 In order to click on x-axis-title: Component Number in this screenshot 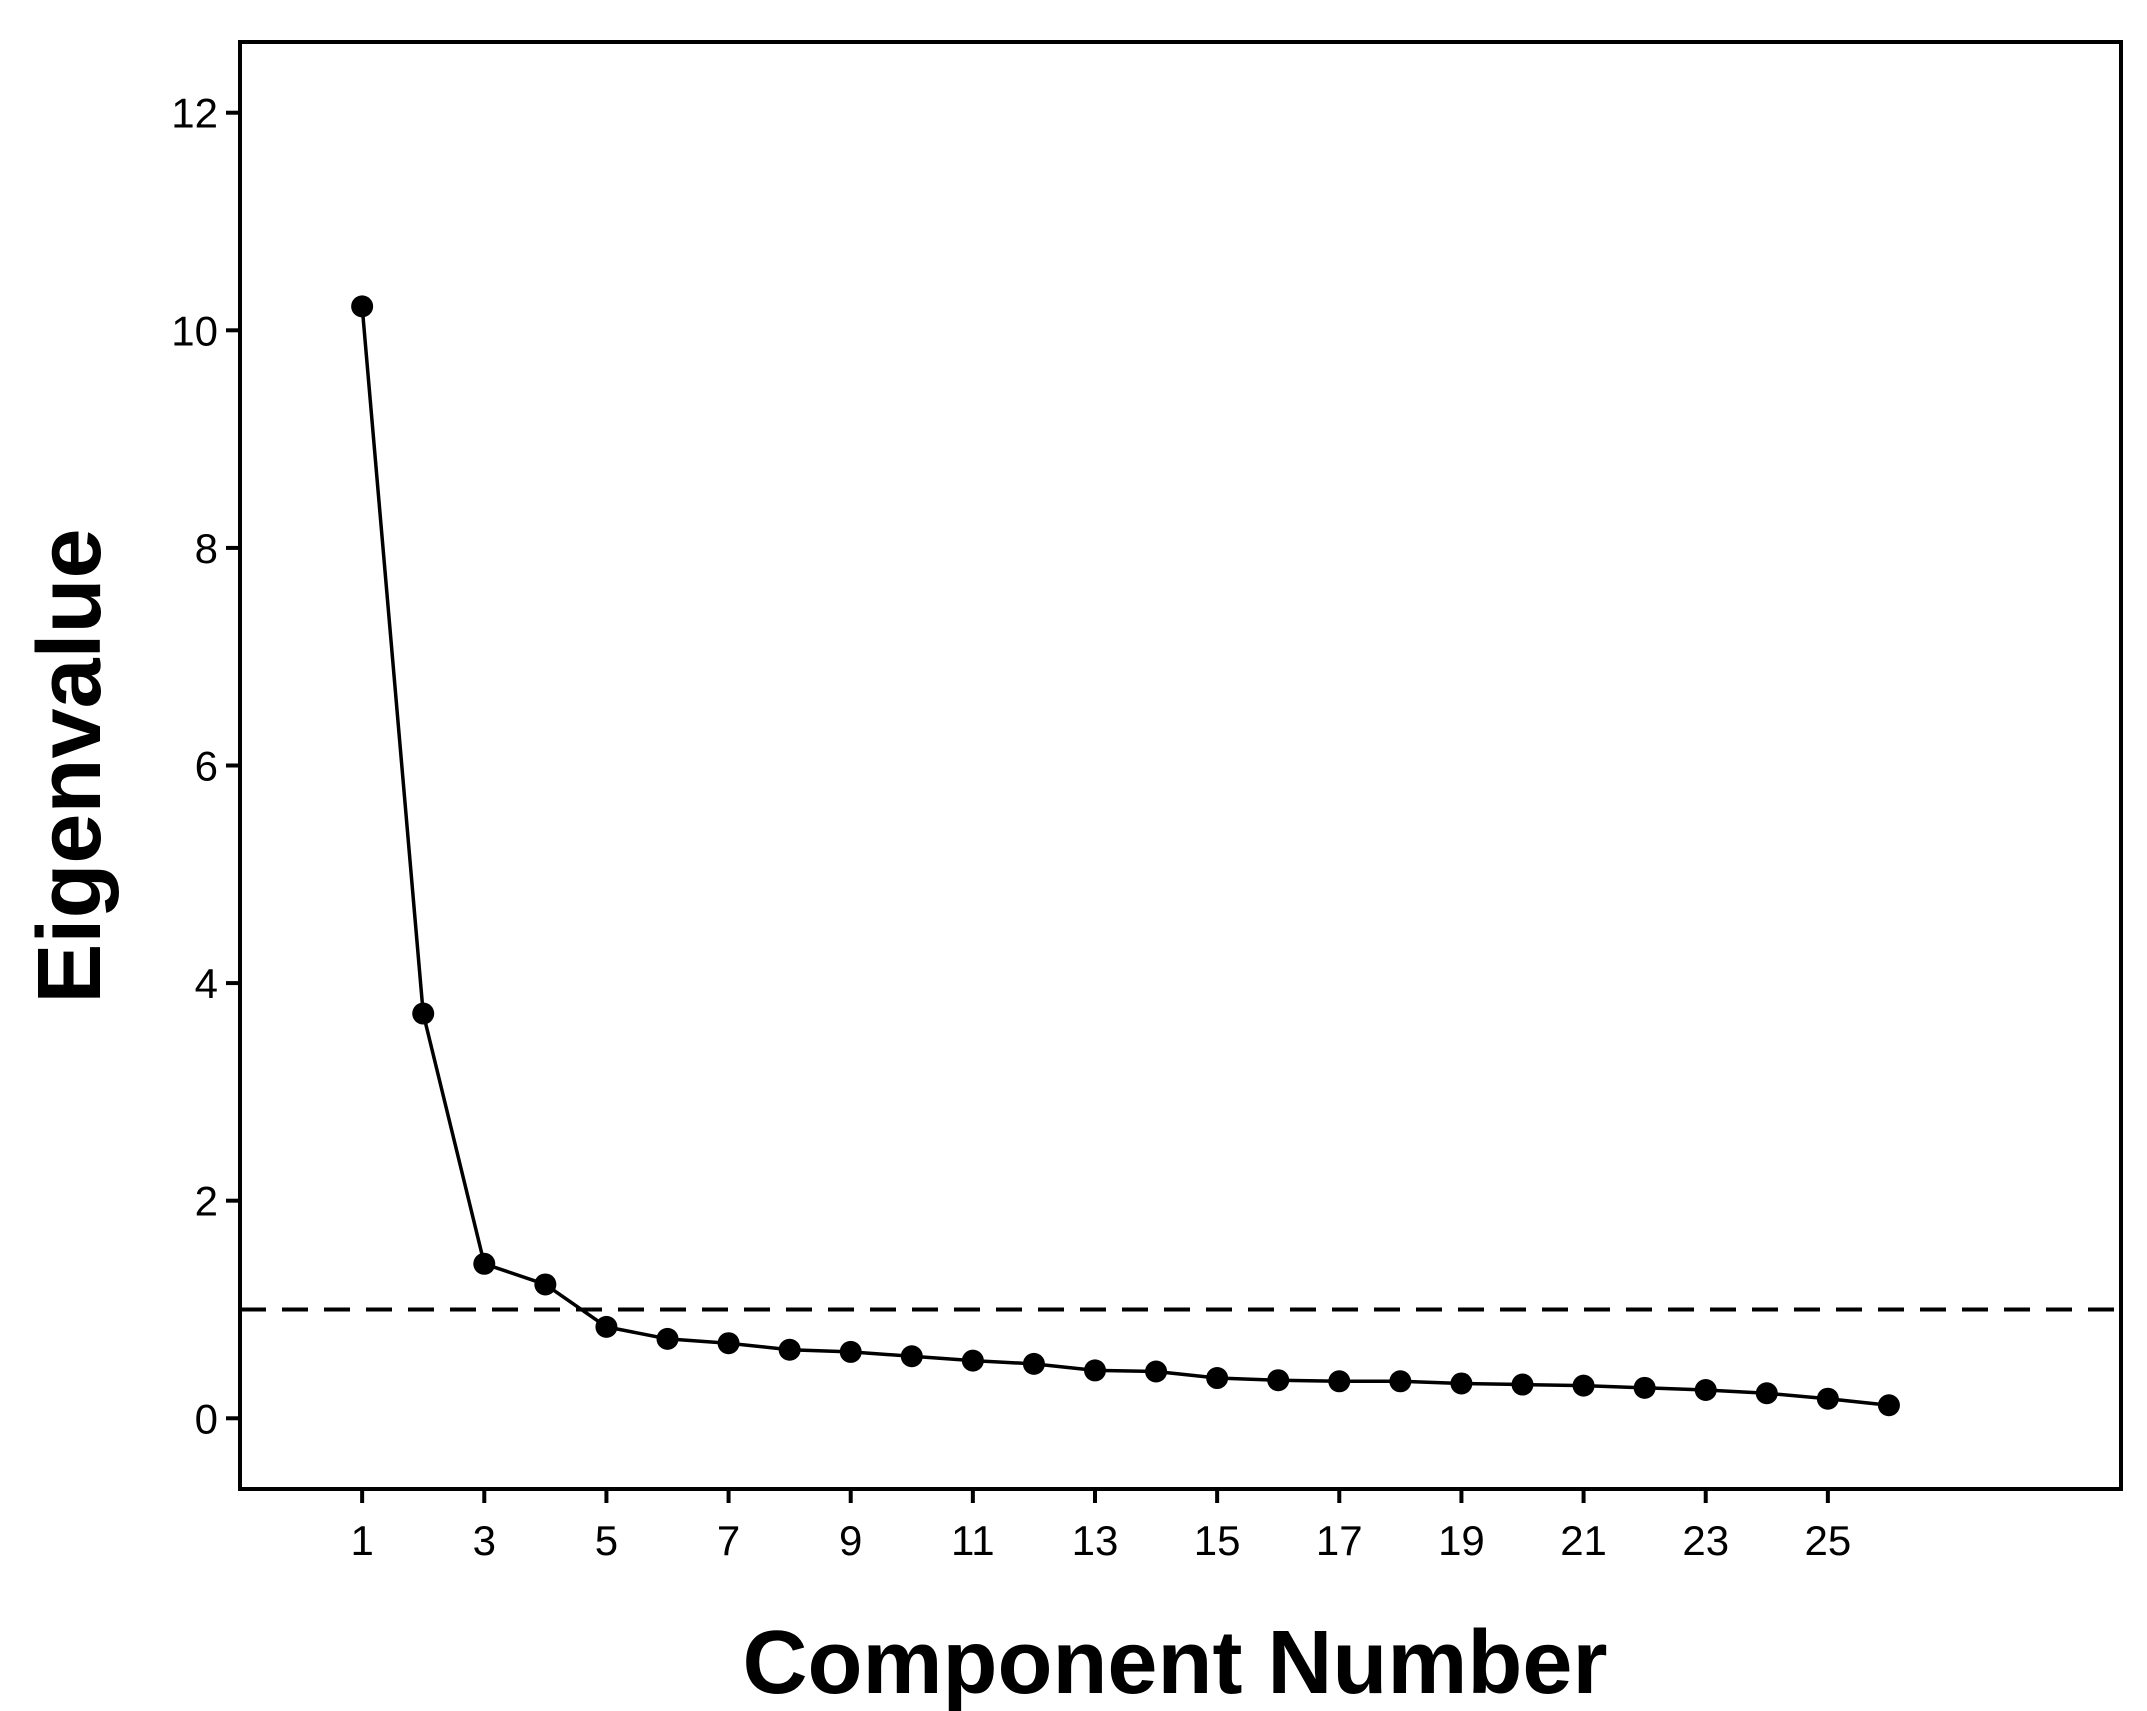, I will do `click(1175, 1662)`.